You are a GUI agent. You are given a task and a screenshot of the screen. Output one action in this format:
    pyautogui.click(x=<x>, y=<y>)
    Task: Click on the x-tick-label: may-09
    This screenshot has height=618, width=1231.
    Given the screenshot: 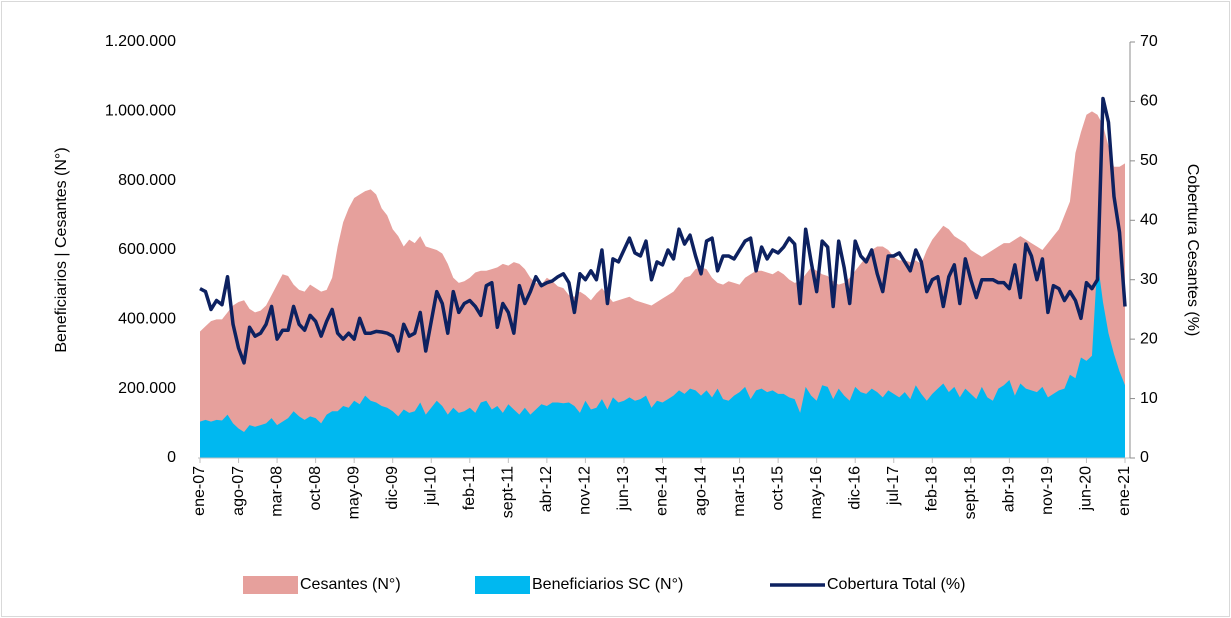 What is the action you would take?
    pyautogui.click(x=353, y=492)
    